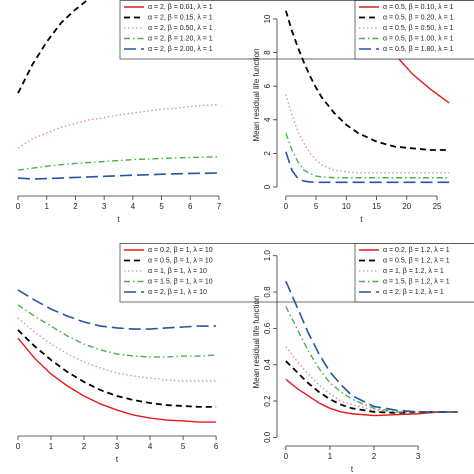 The height and width of the screenshot is (474, 474). What do you see at coordinates (413, 292) in the screenshot?
I see `legend-label: α = 2, β = 1.2, λ = 1` at bounding box center [413, 292].